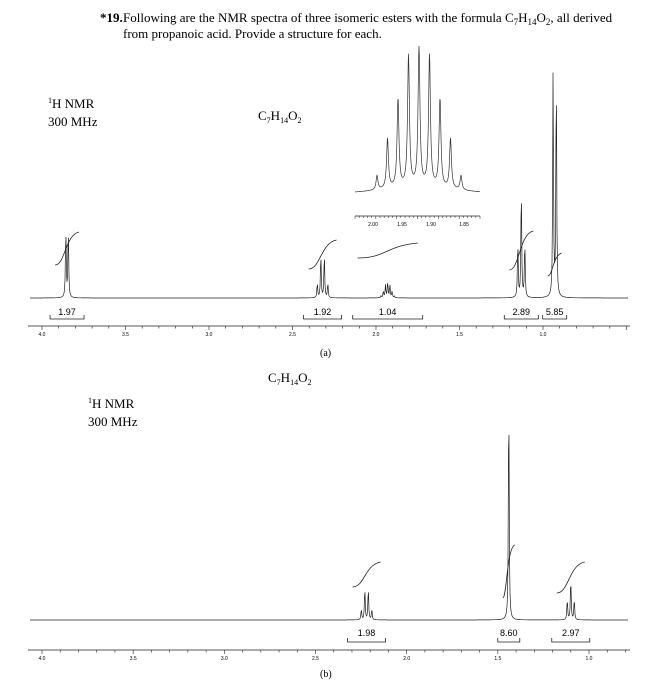  I want to click on inset-trace, so click(417, 119).